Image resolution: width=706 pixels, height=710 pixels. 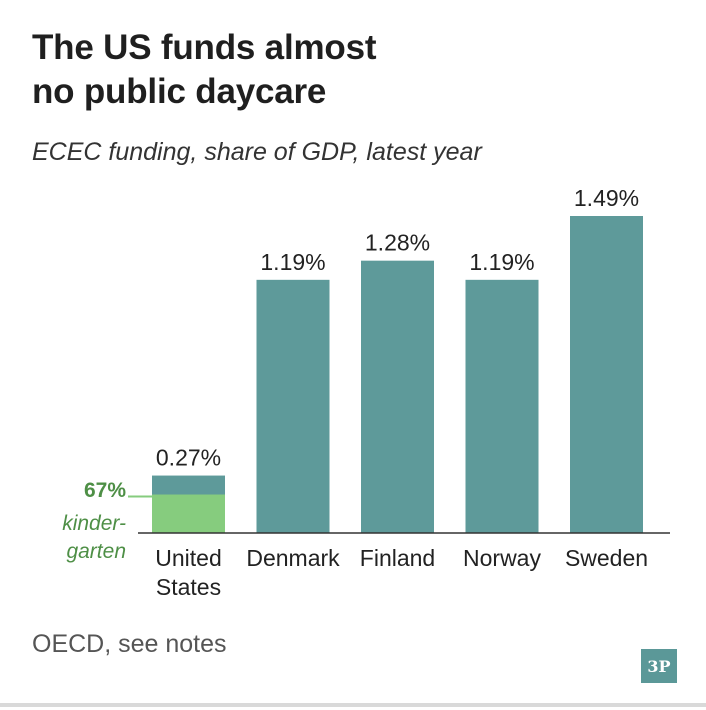 What do you see at coordinates (353, 705) in the screenshot?
I see `bottom-divider` at bounding box center [353, 705].